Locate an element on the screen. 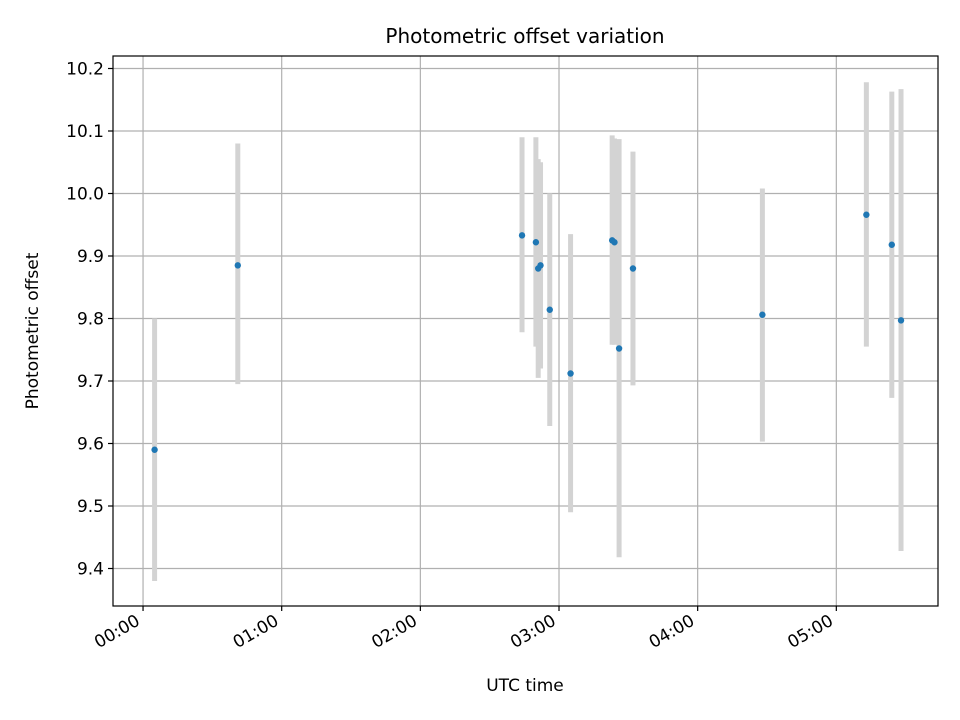 The height and width of the screenshot is (720, 960). y-axis: 9.4 9.5 9.6 9.7 9.8 9.9 10.0 10.1 10.2 is located at coordinates (89, 320).